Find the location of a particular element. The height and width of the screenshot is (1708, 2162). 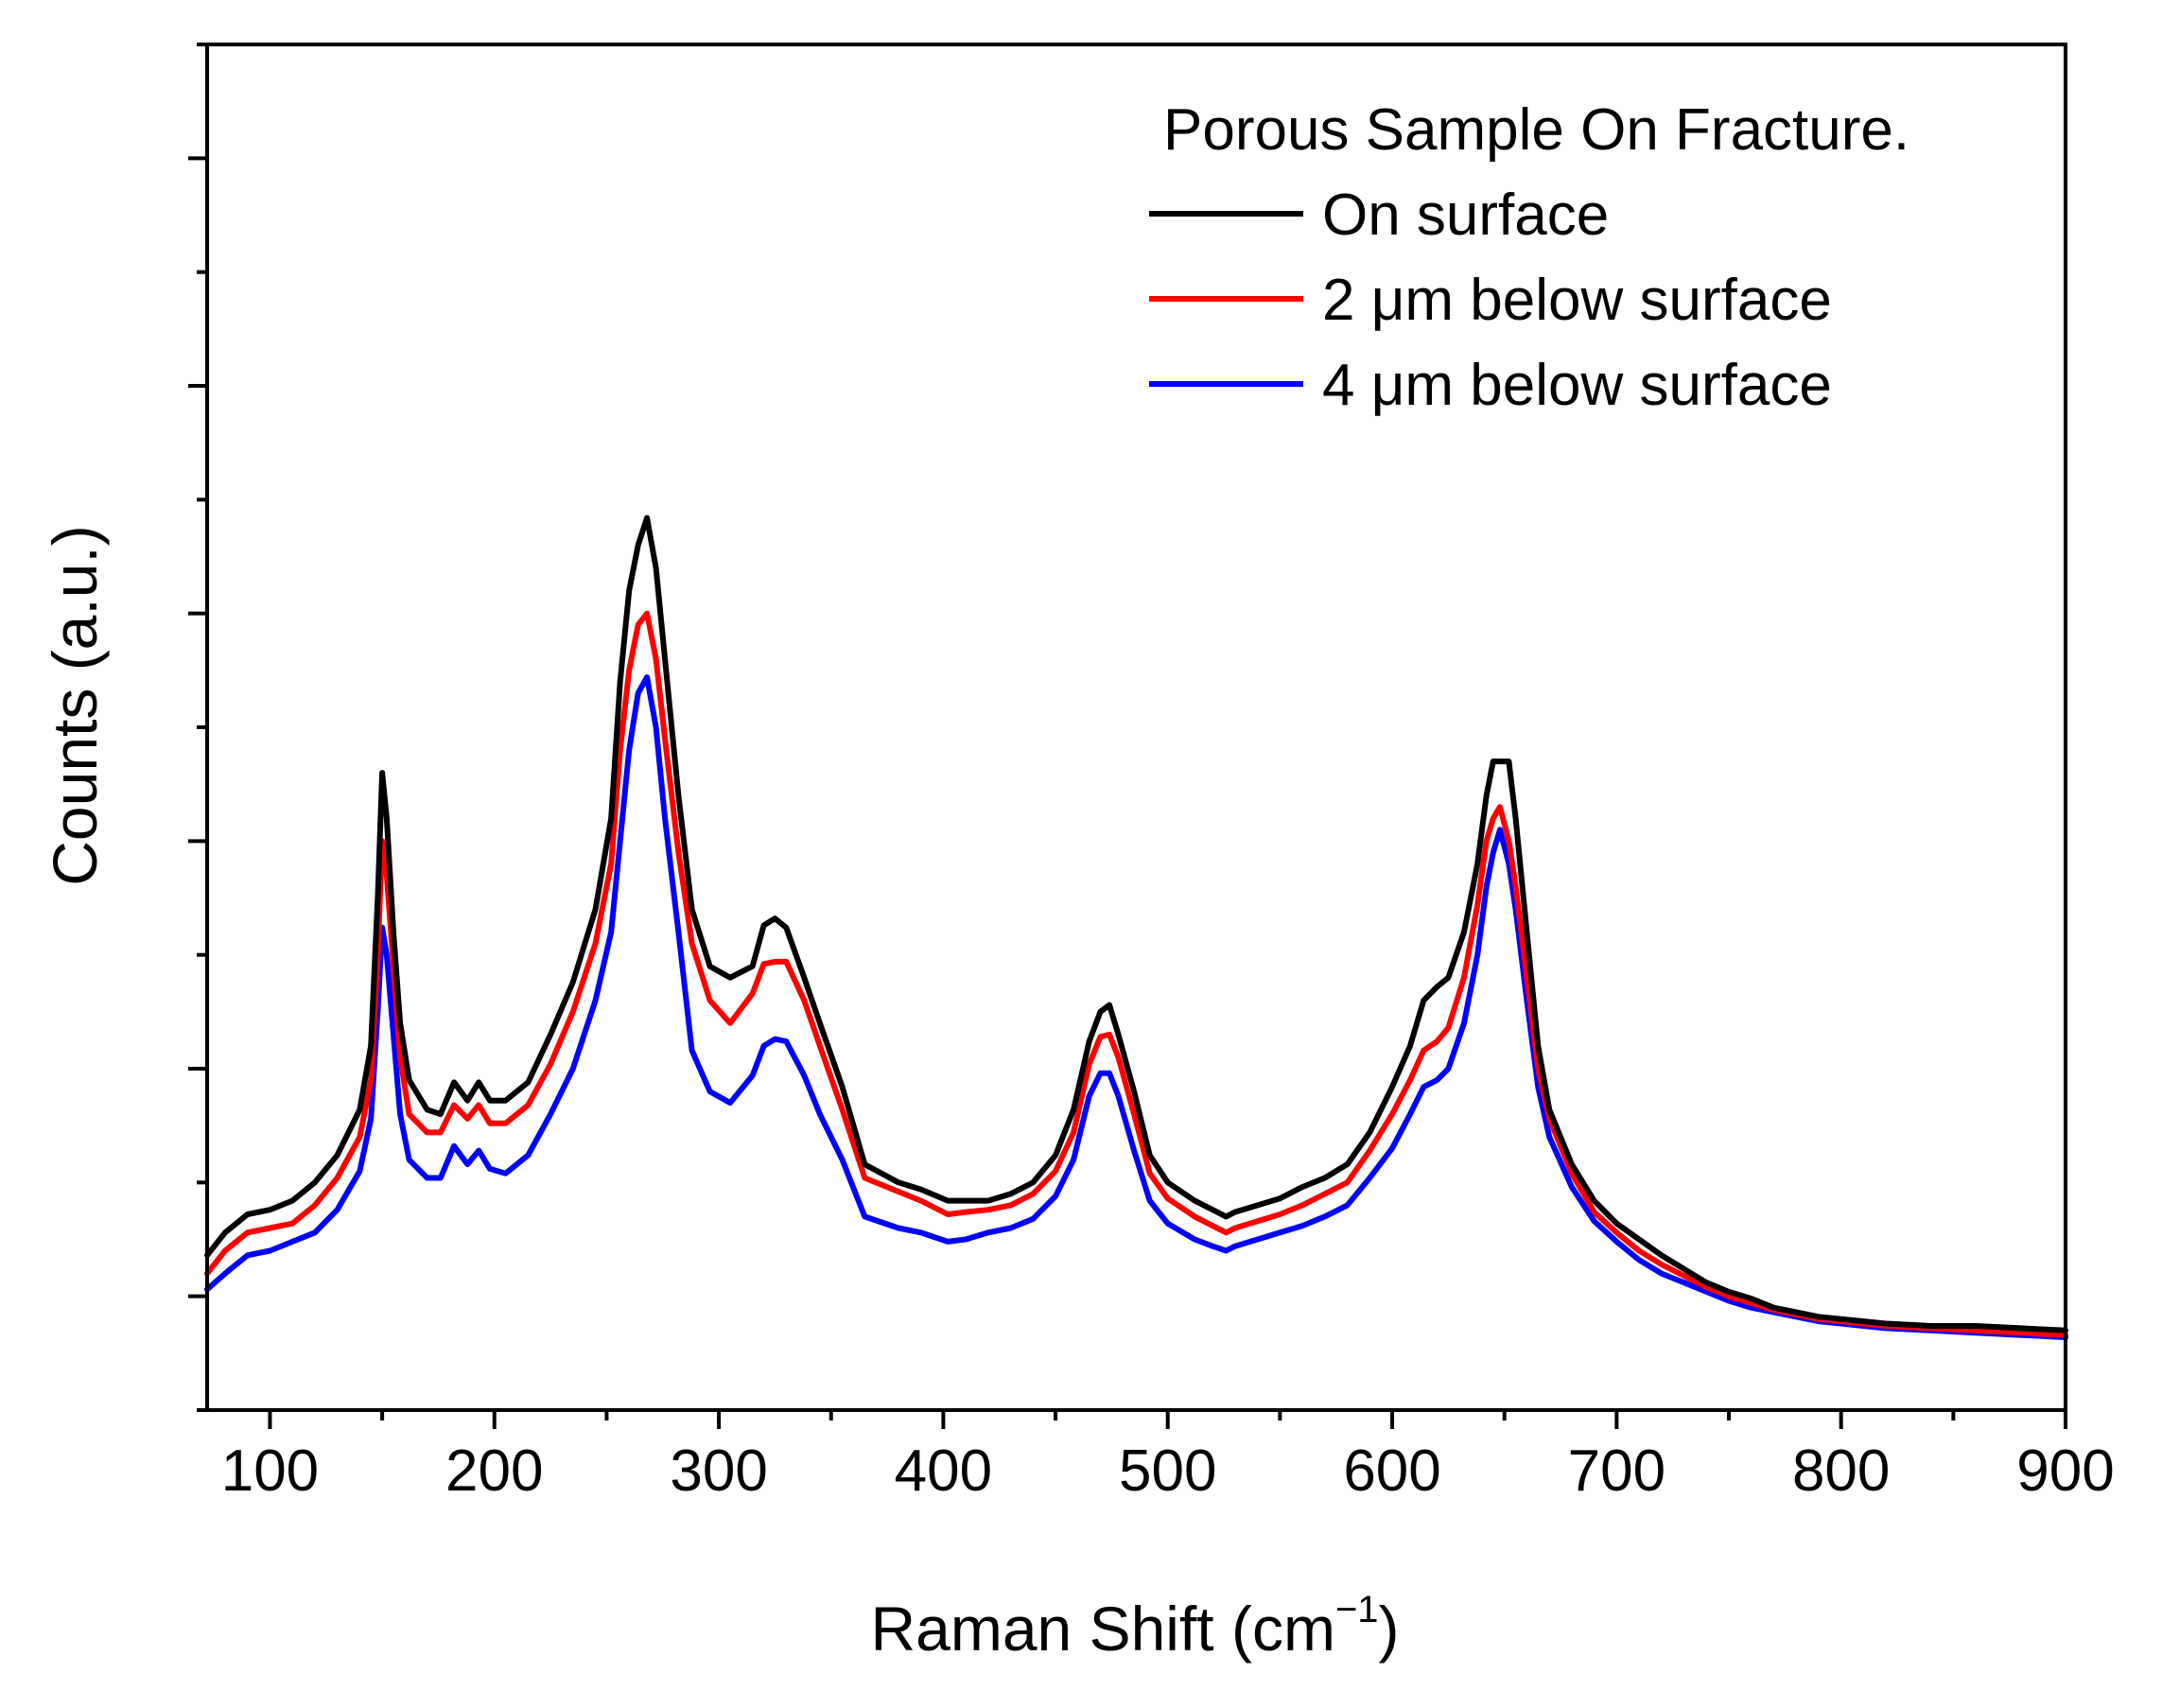

x-tick-label: 700 is located at coordinates (1616, 1471).